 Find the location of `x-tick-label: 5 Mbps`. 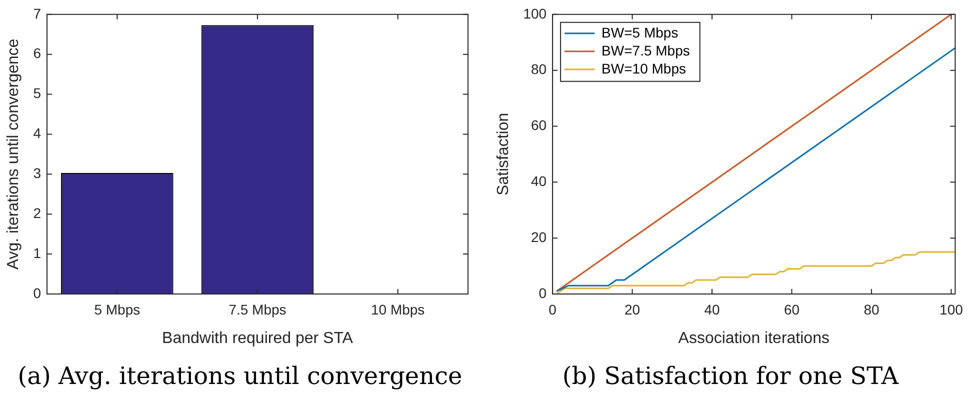

x-tick-label: 5 Mbps is located at coordinates (117, 309).